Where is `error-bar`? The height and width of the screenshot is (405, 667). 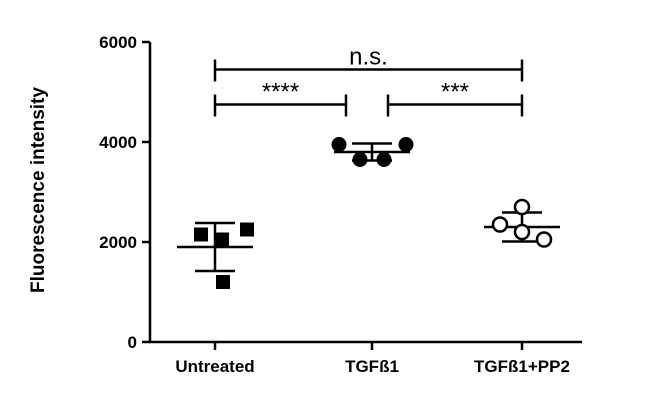 error-bar is located at coordinates (215, 247).